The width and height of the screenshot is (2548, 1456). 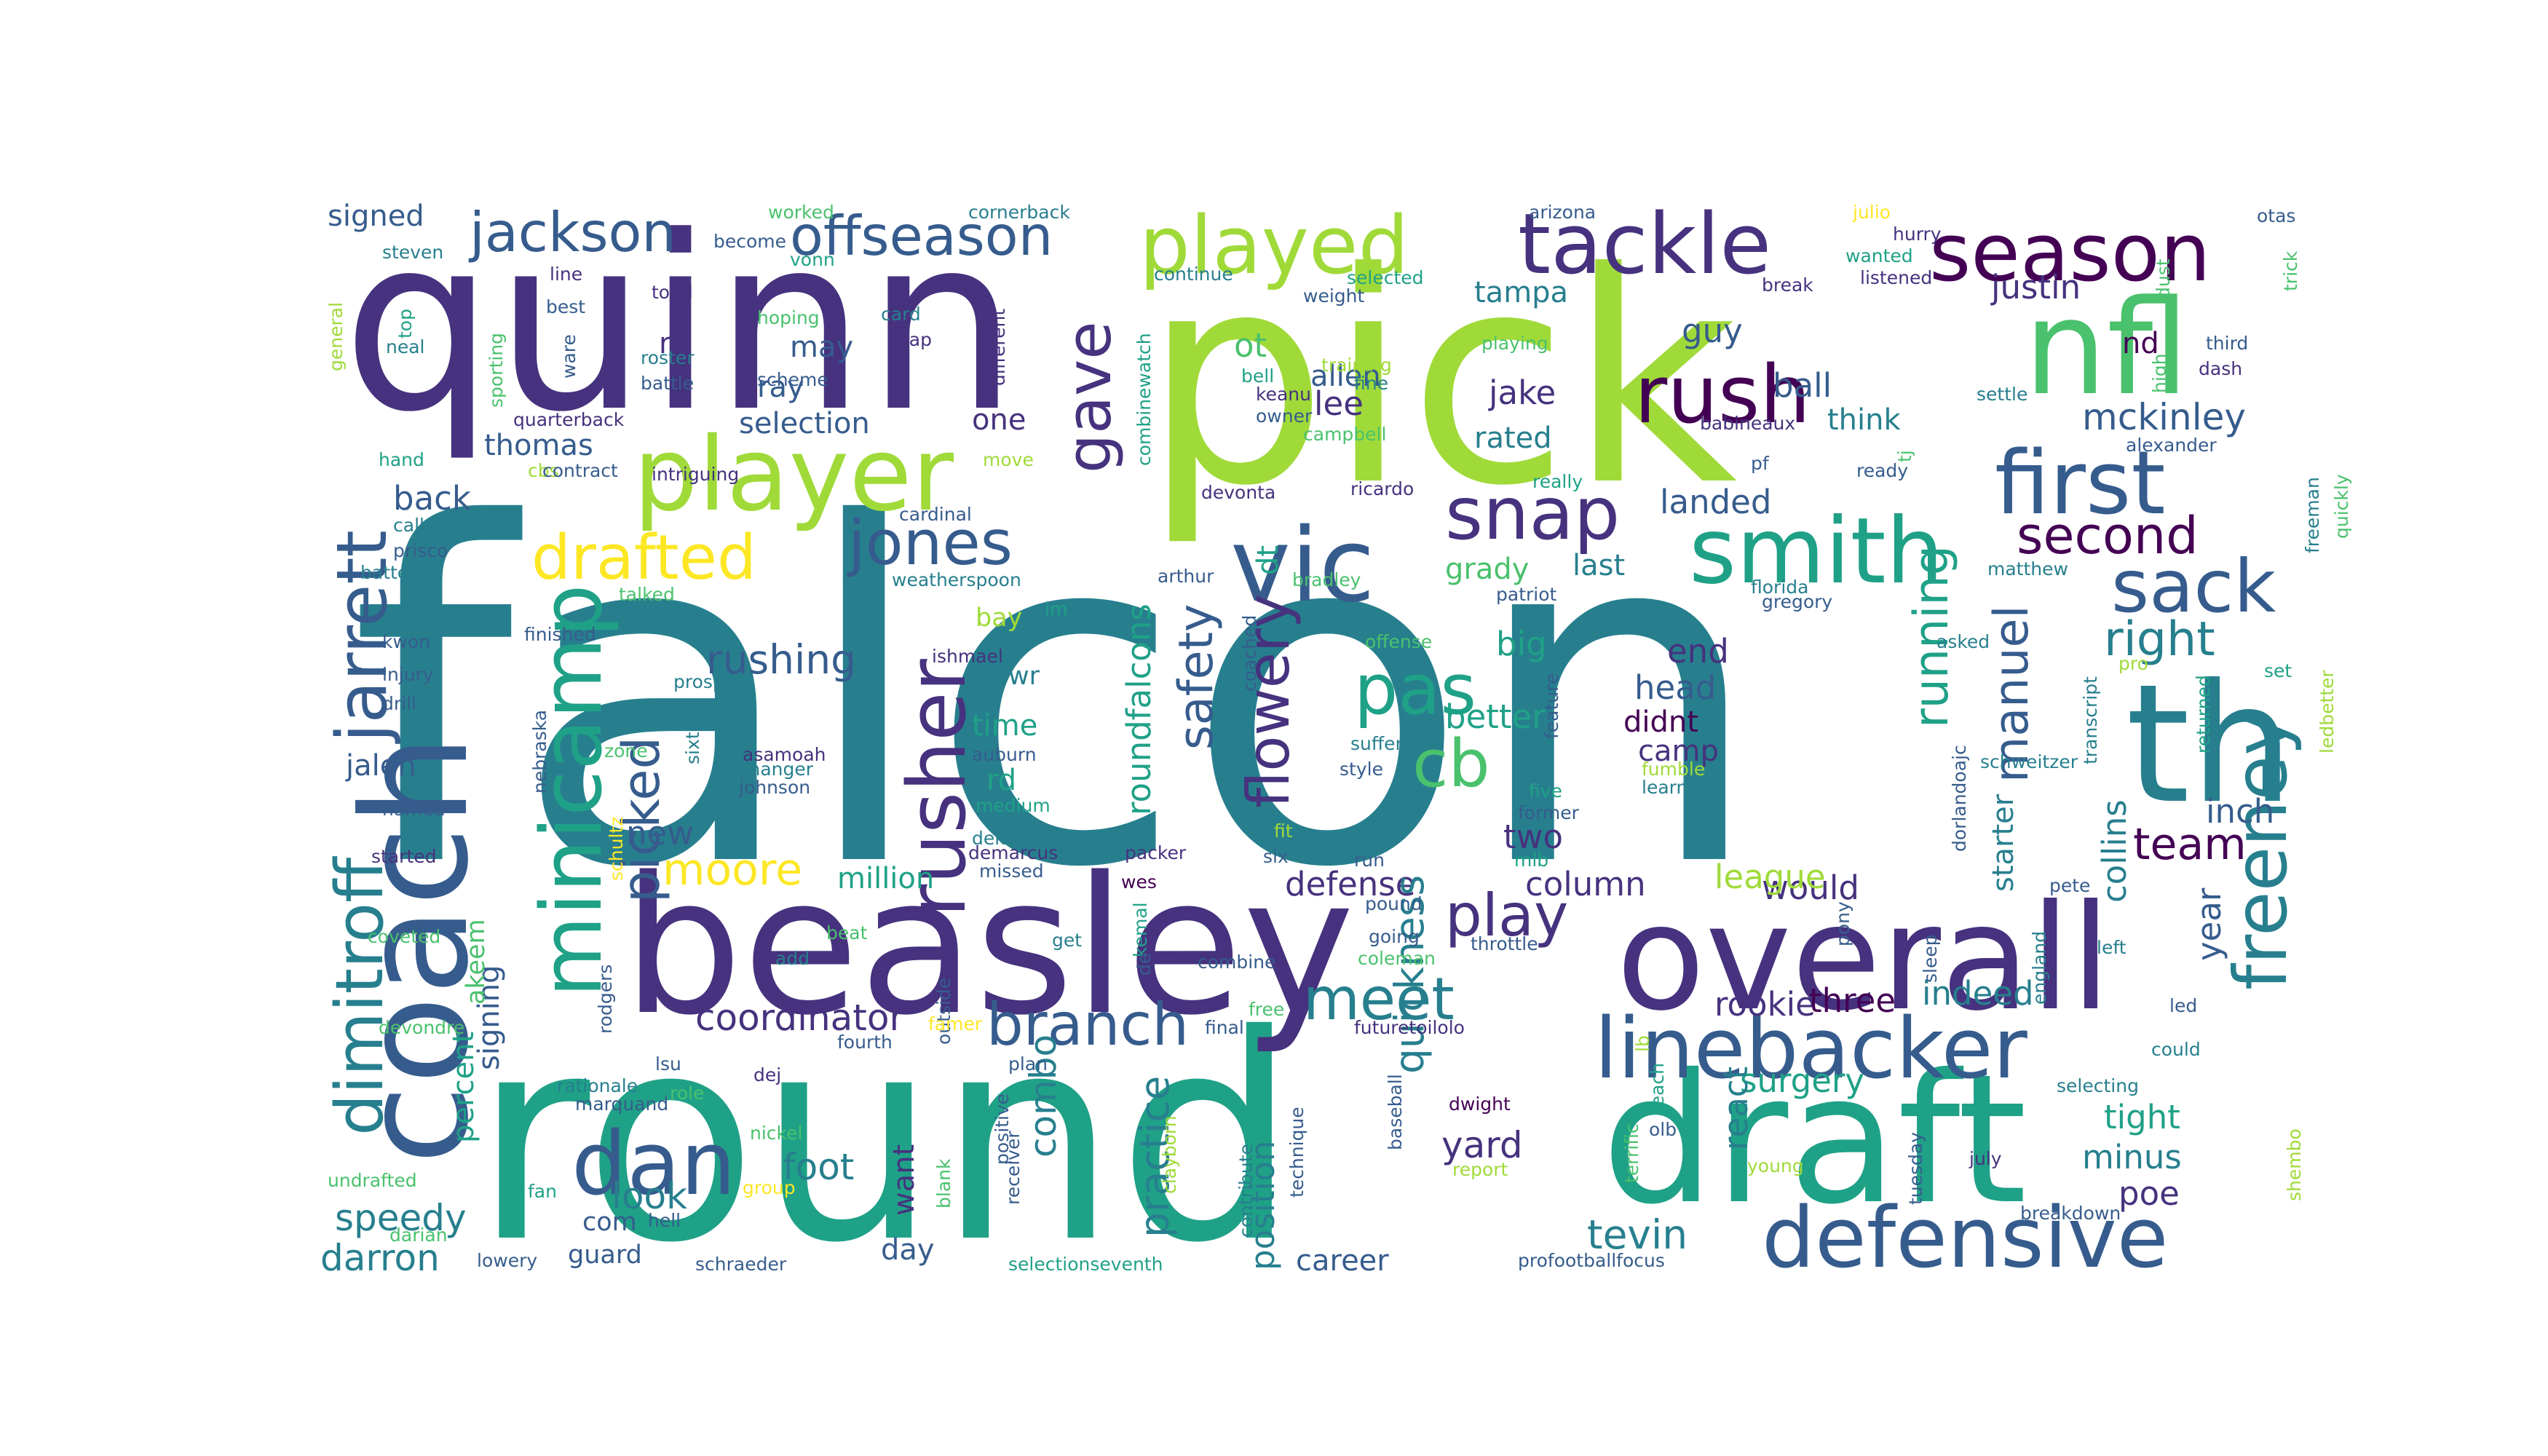 What do you see at coordinates (496, 370) in the screenshot?
I see `word-sporting: sporting` at bounding box center [496, 370].